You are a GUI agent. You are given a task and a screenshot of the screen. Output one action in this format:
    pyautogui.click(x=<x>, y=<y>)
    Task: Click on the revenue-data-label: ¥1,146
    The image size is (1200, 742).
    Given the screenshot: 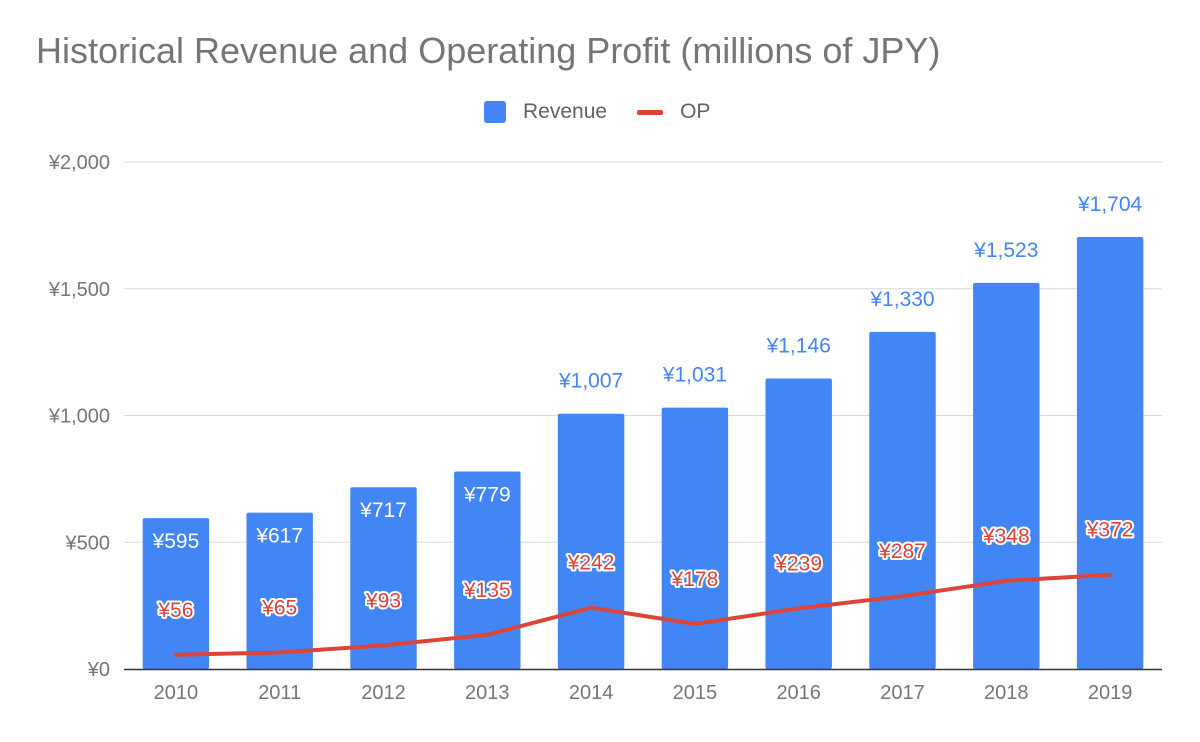 What is the action you would take?
    pyautogui.click(x=798, y=345)
    